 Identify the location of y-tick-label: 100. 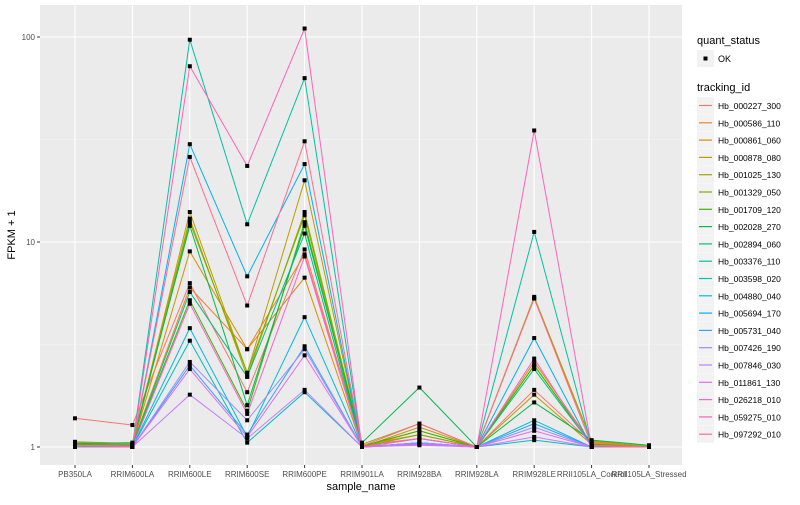
(29, 37).